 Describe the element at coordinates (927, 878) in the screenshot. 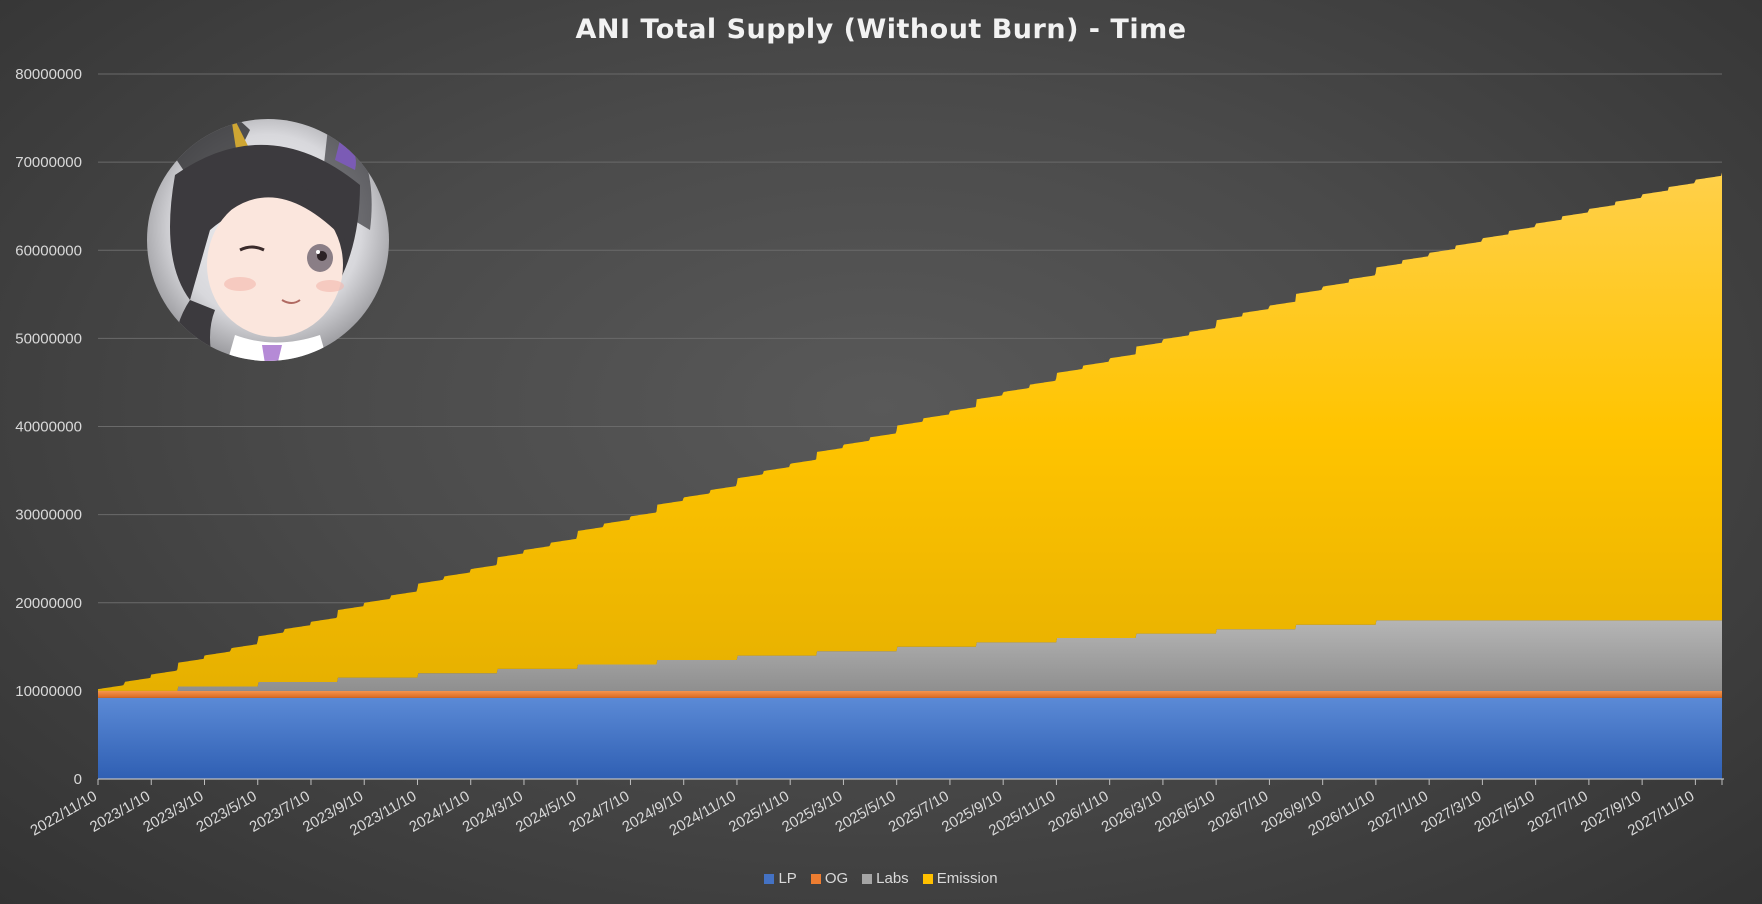

I see `legend-swatch-emission` at that location.